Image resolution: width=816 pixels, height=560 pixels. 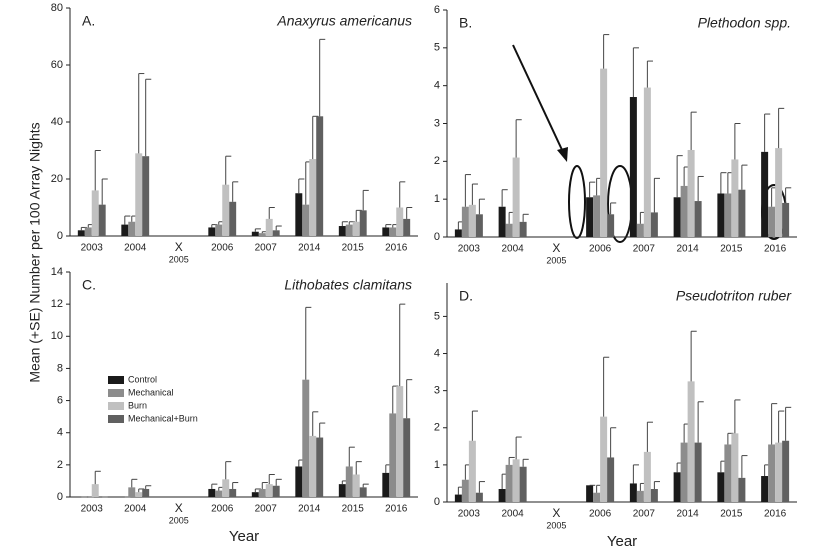 What do you see at coordinates (116, 406) in the screenshot?
I see `legend-swatch` at bounding box center [116, 406].